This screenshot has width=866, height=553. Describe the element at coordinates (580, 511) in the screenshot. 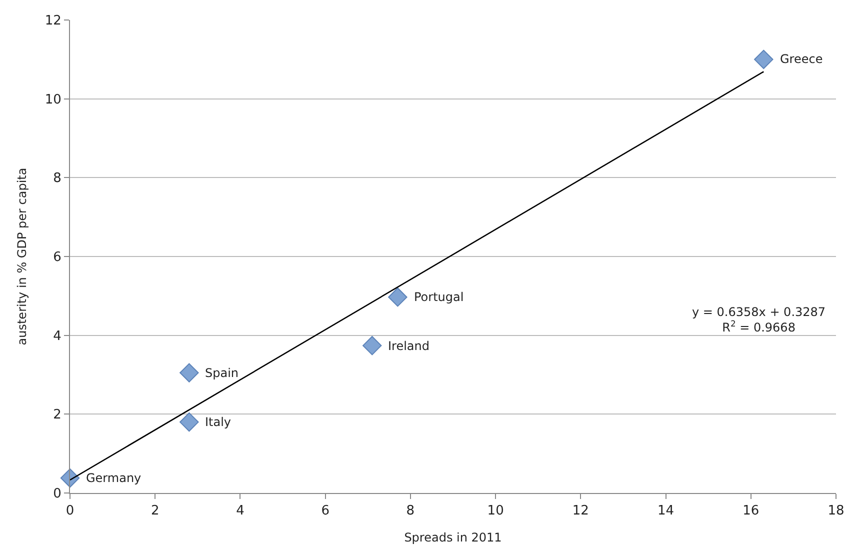

I see `x-tick-label: 12` at that location.